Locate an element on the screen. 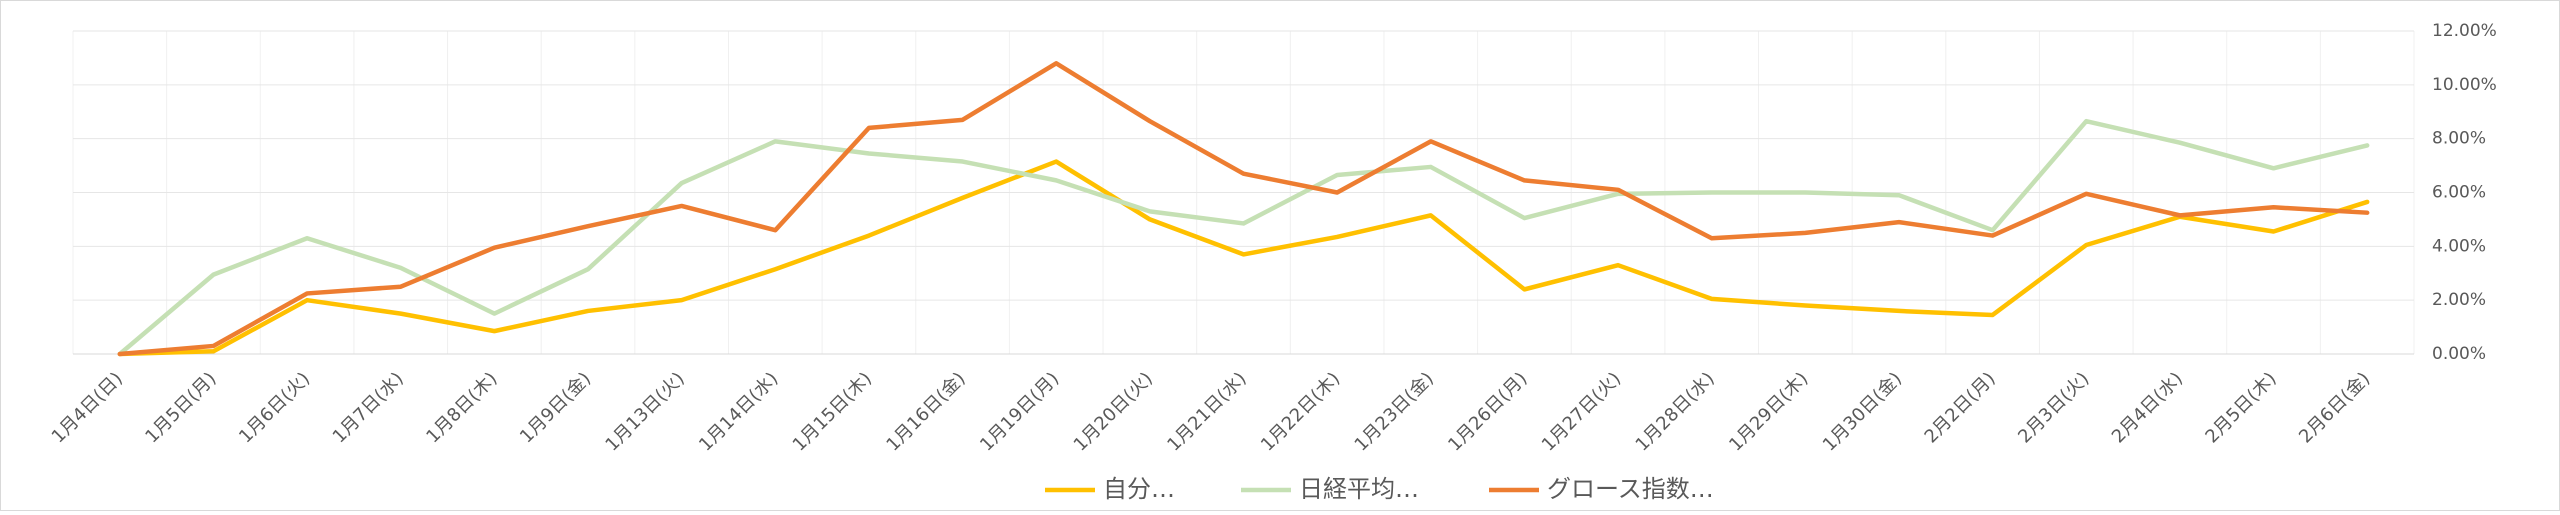 The height and width of the screenshot is (515, 2560). y-tick-label: 12.00% is located at coordinates (2464, 31).